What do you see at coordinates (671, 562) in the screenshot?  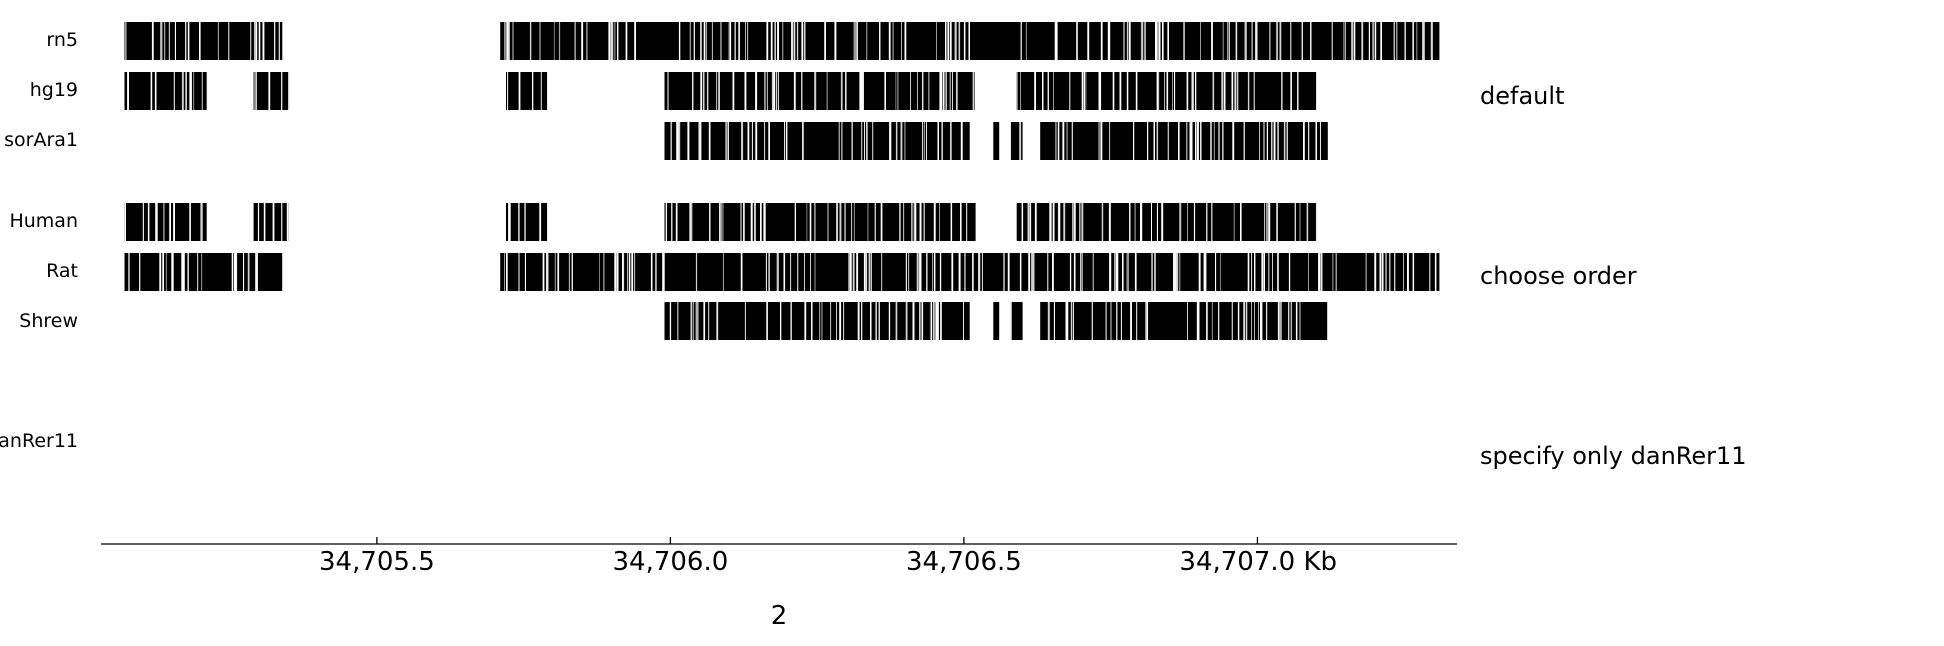 I see `x-tick-label: 34,706.0` at bounding box center [671, 562].